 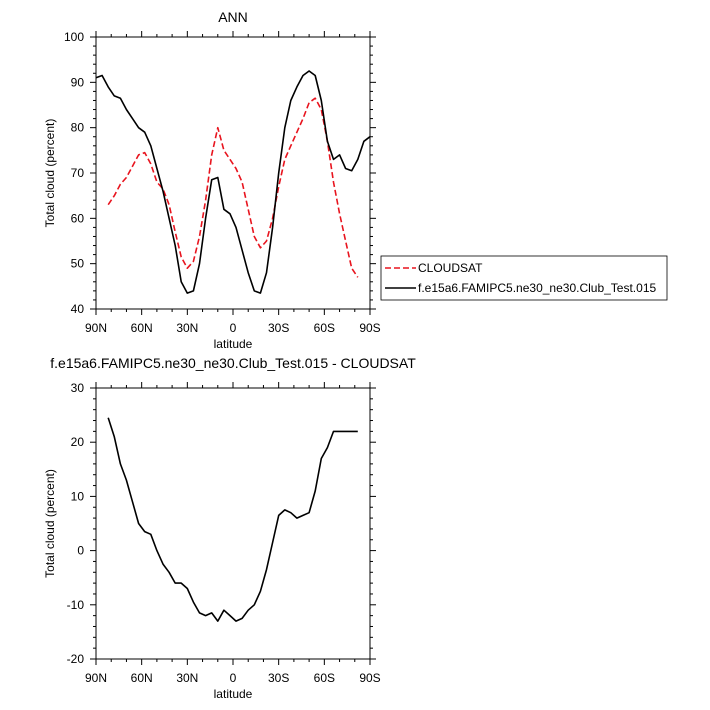 What do you see at coordinates (450, 268) in the screenshot?
I see `legend-label: CLOUDSAT` at bounding box center [450, 268].